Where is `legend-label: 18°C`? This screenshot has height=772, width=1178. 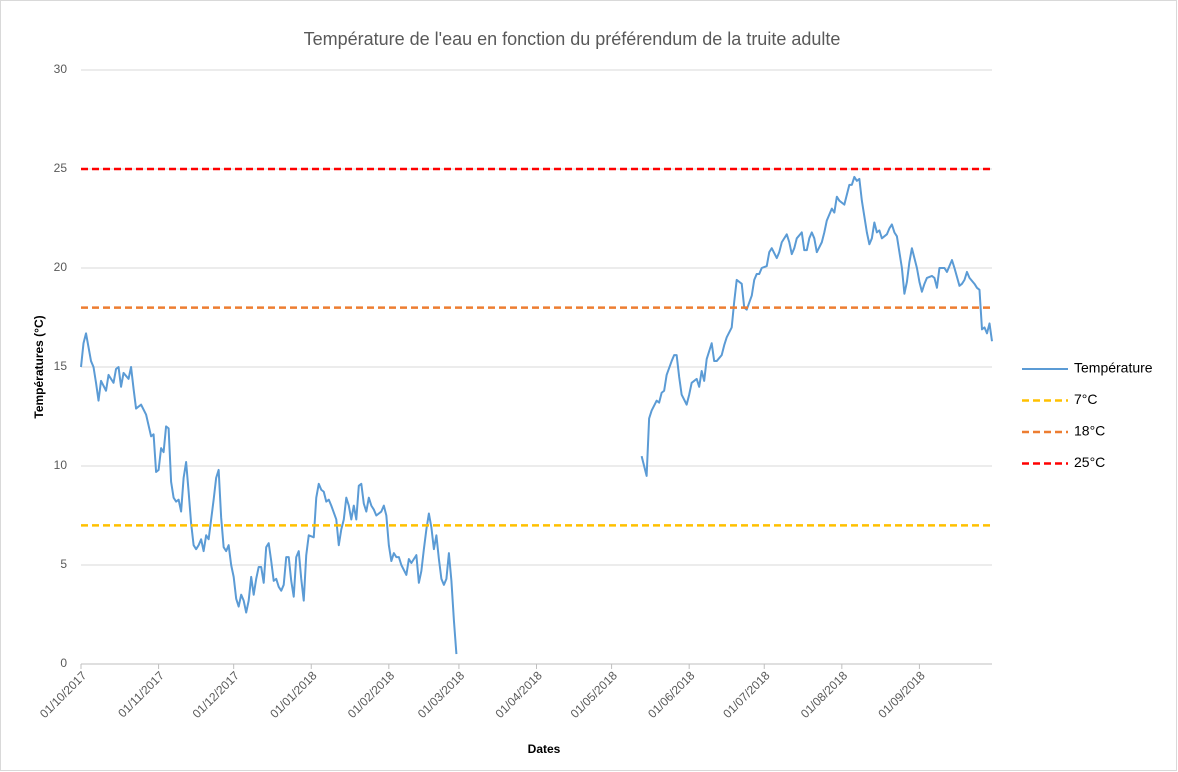
legend-label: 18°C is located at coordinates (1089, 431).